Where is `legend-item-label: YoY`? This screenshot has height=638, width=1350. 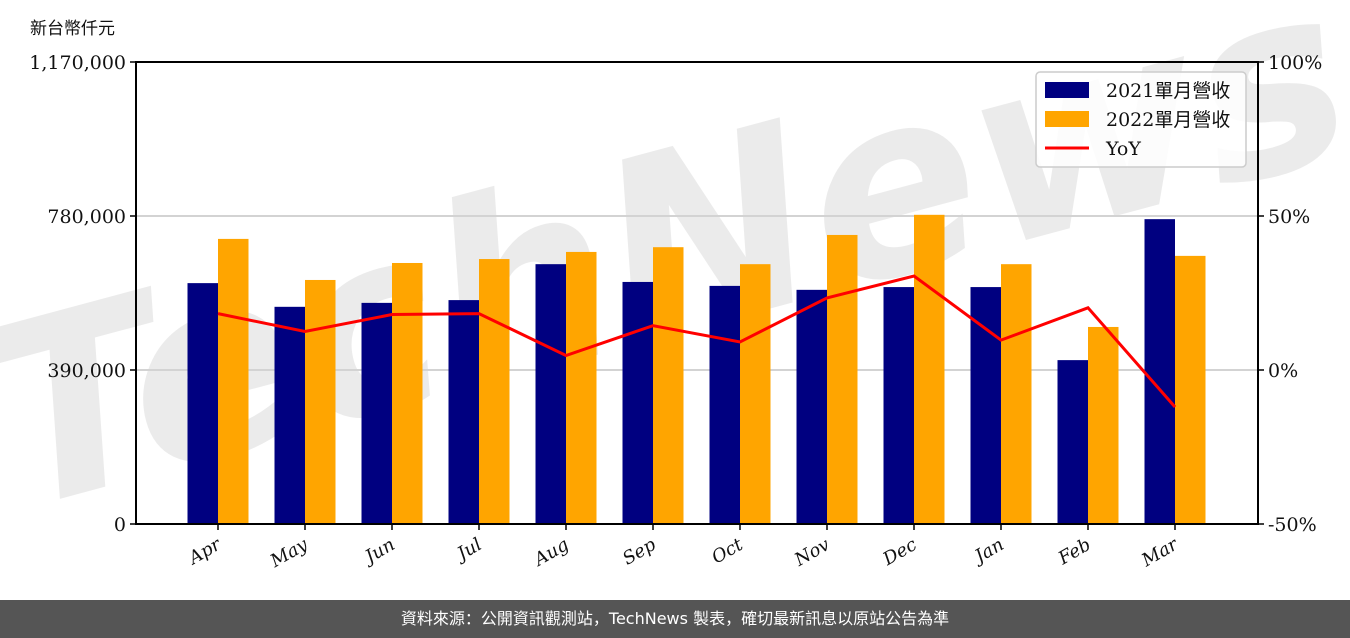 legend-item-label: YoY is located at coordinates (1123, 149).